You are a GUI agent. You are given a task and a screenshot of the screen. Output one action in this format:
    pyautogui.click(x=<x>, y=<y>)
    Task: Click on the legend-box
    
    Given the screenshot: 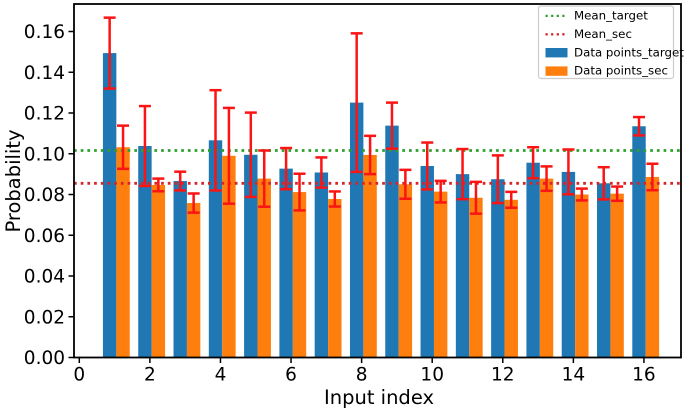 What is the action you would take?
    pyautogui.click(x=606, y=42)
    